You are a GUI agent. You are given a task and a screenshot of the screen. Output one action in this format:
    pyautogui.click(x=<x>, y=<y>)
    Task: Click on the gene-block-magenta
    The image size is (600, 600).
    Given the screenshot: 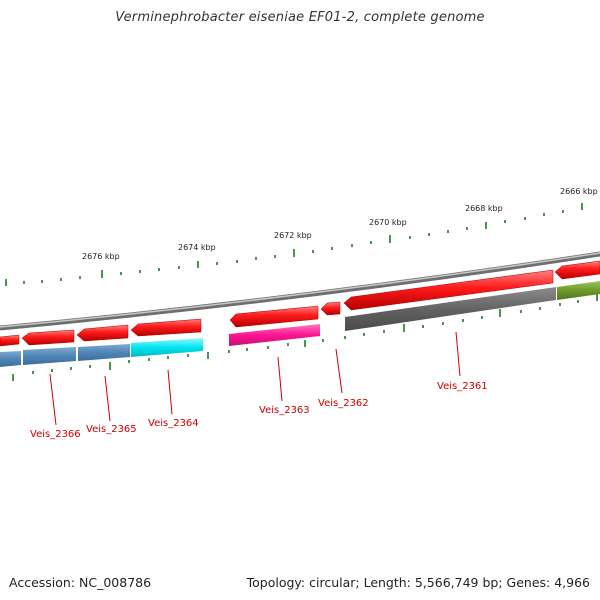 What is the action you would take?
    pyautogui.click(x=274, y=335)
    